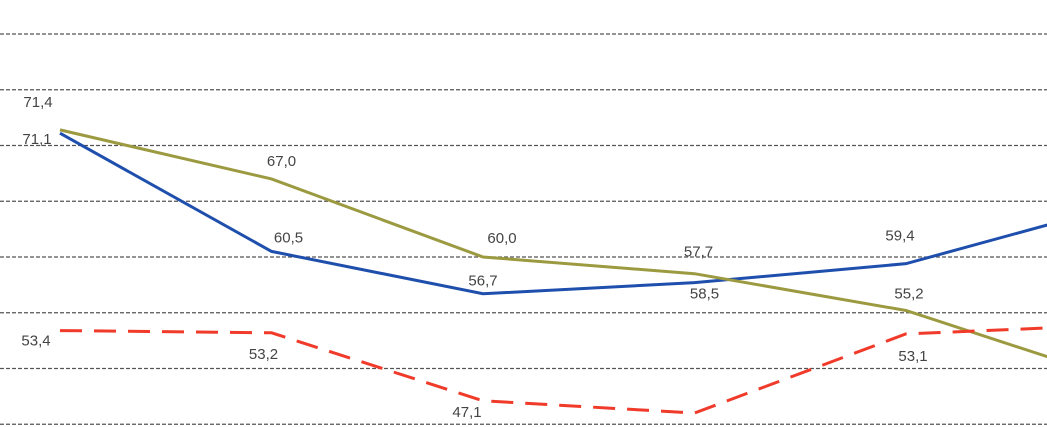 The width and height of the screenshot is (1047, 427). I want to click on data-label: 53,4, so click(35, 341).